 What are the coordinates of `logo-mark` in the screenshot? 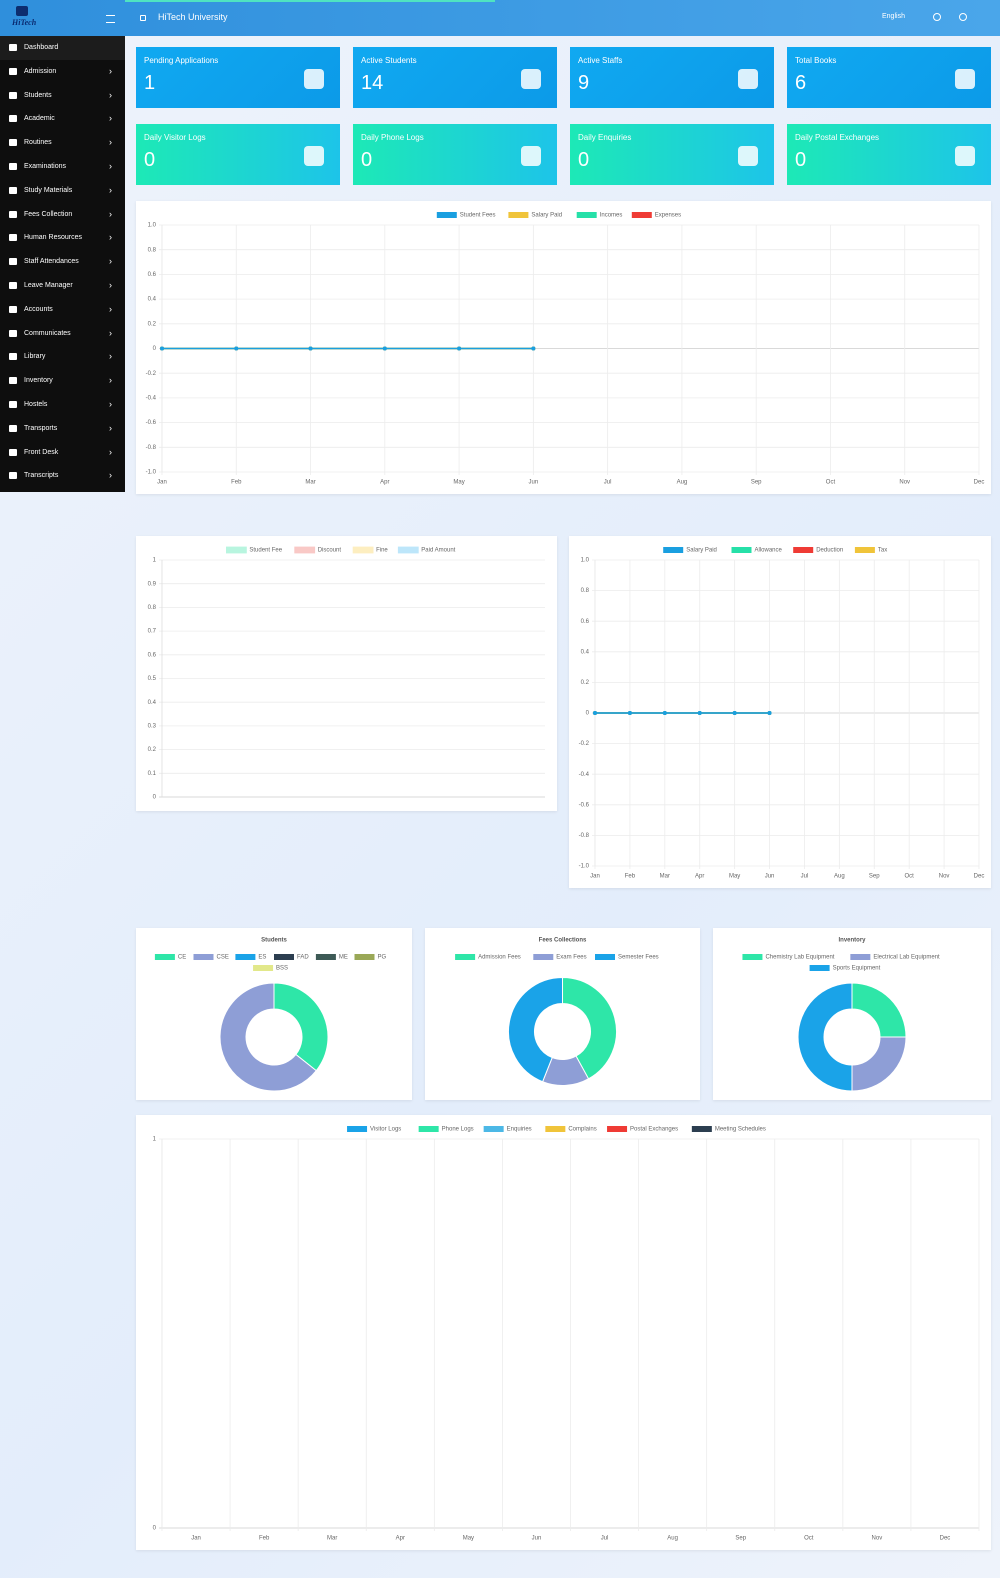 It's located at (22, 11).